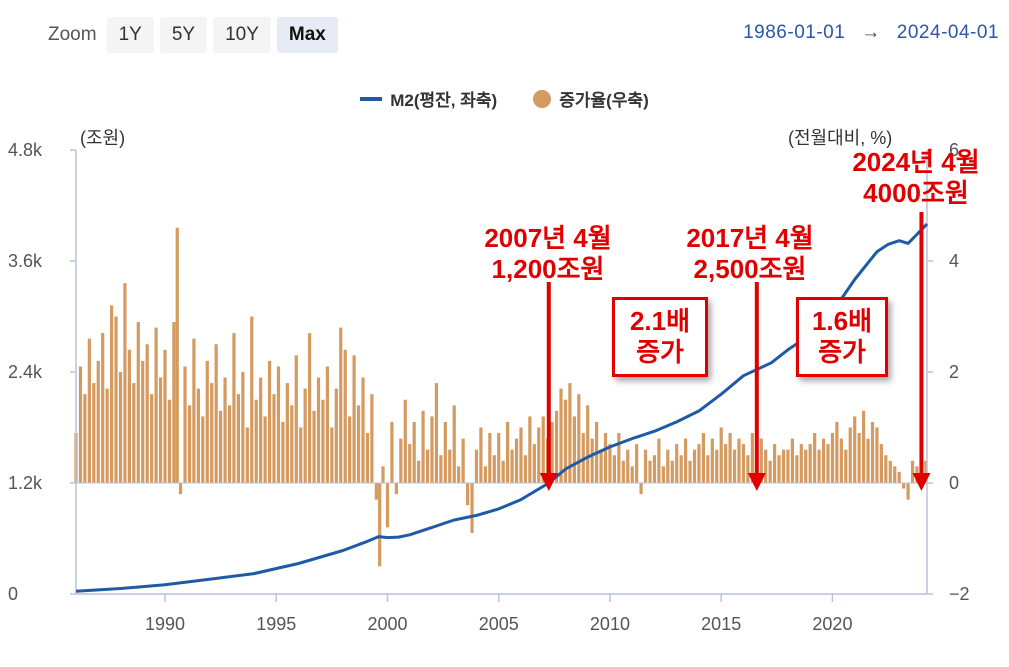  I want to click on legend-item-m2: M2(평잔, 좌축), so click(428, 98).